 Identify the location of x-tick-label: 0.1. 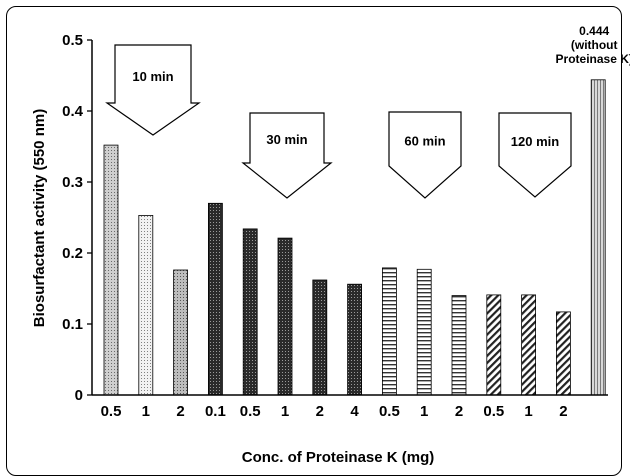
(215, 411).